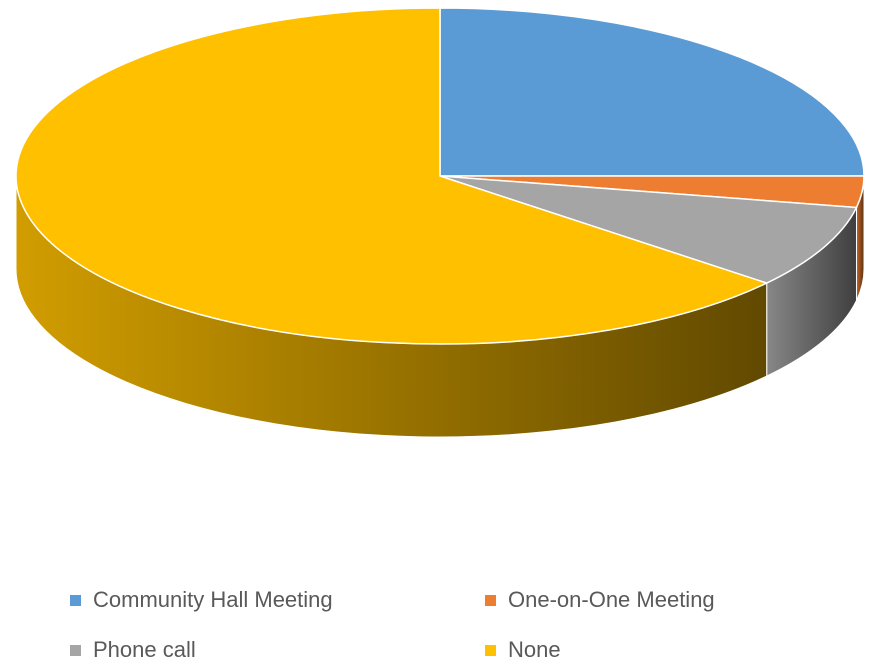 This screenshot has height=667, width=879. What do you see at coordinates (534, 649) in the screenshot?
I see `legend-label-none: None` at bounding box center [534, 649].